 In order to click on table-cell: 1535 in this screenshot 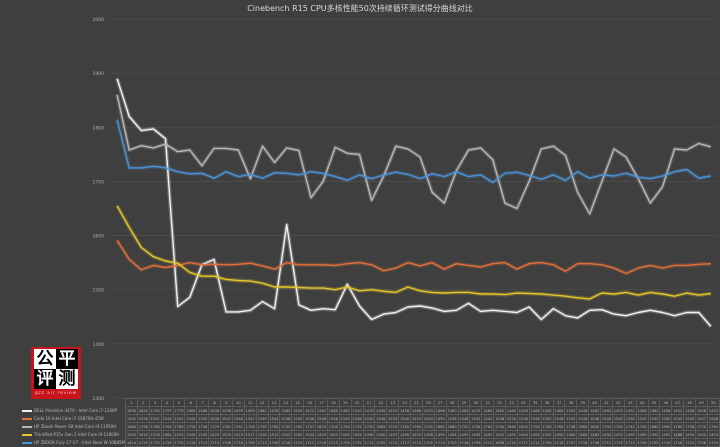, I will do `click(393, 418)`.